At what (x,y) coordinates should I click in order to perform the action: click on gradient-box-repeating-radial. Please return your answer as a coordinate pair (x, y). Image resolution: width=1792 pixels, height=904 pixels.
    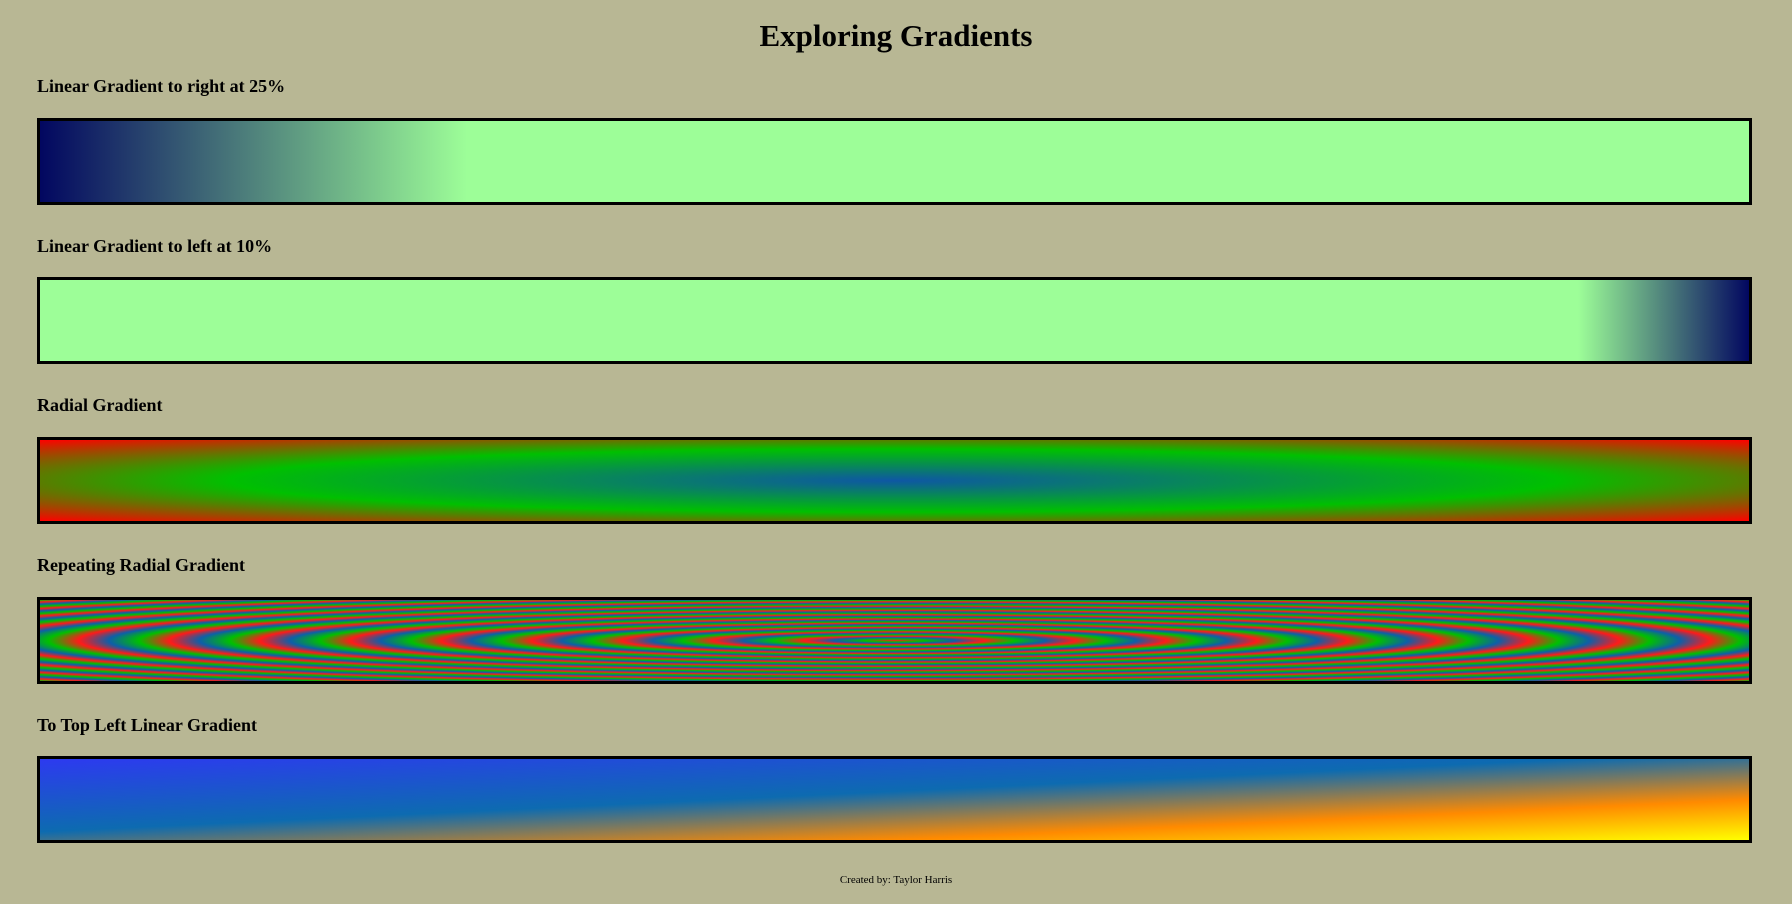
    Looking at the image, I should click on (894, 640).